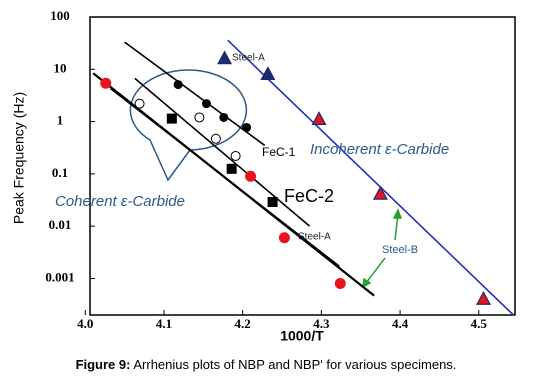  Describe the element at coordinates (321, 323) in the screenshot. I see `x-tick-label: 4.3` at that location.